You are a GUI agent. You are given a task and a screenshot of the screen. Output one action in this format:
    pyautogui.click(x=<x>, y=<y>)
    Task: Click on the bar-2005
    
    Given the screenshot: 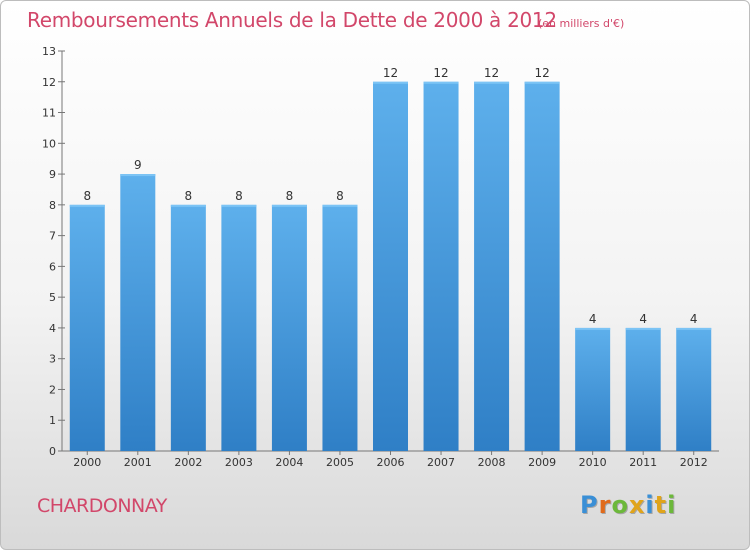 What is the action you would take?
    pyautogui.click(x=340, y=327)
    